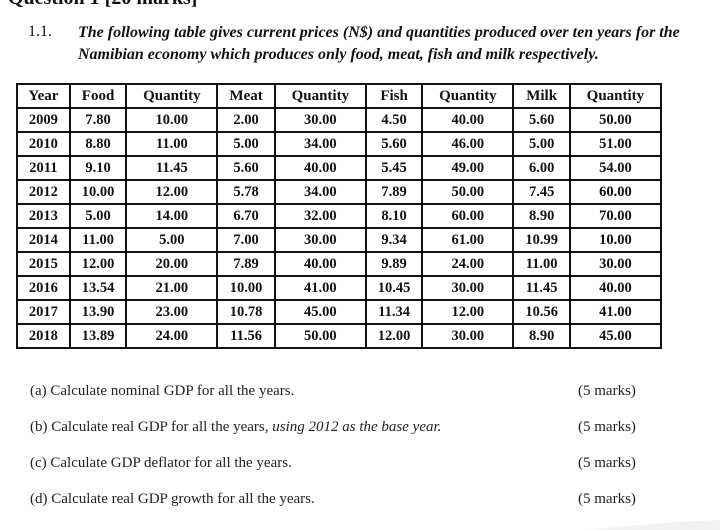  I want to click on year-cell: 2013, so click(43, 216).